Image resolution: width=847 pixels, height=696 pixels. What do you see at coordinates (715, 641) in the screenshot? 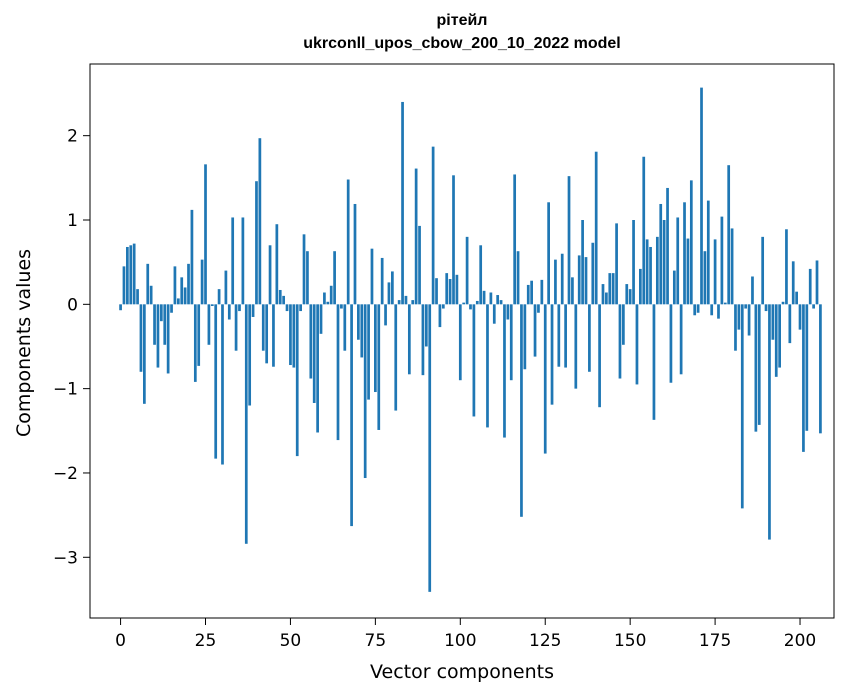
I see `x-tick-label: 175` at bounding box center [715, 641].